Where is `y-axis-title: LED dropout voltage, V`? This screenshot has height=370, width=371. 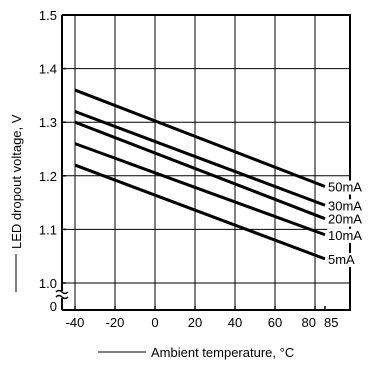
y-axis-title: LED dropout voltage, V is located at coordinates (16, 181).